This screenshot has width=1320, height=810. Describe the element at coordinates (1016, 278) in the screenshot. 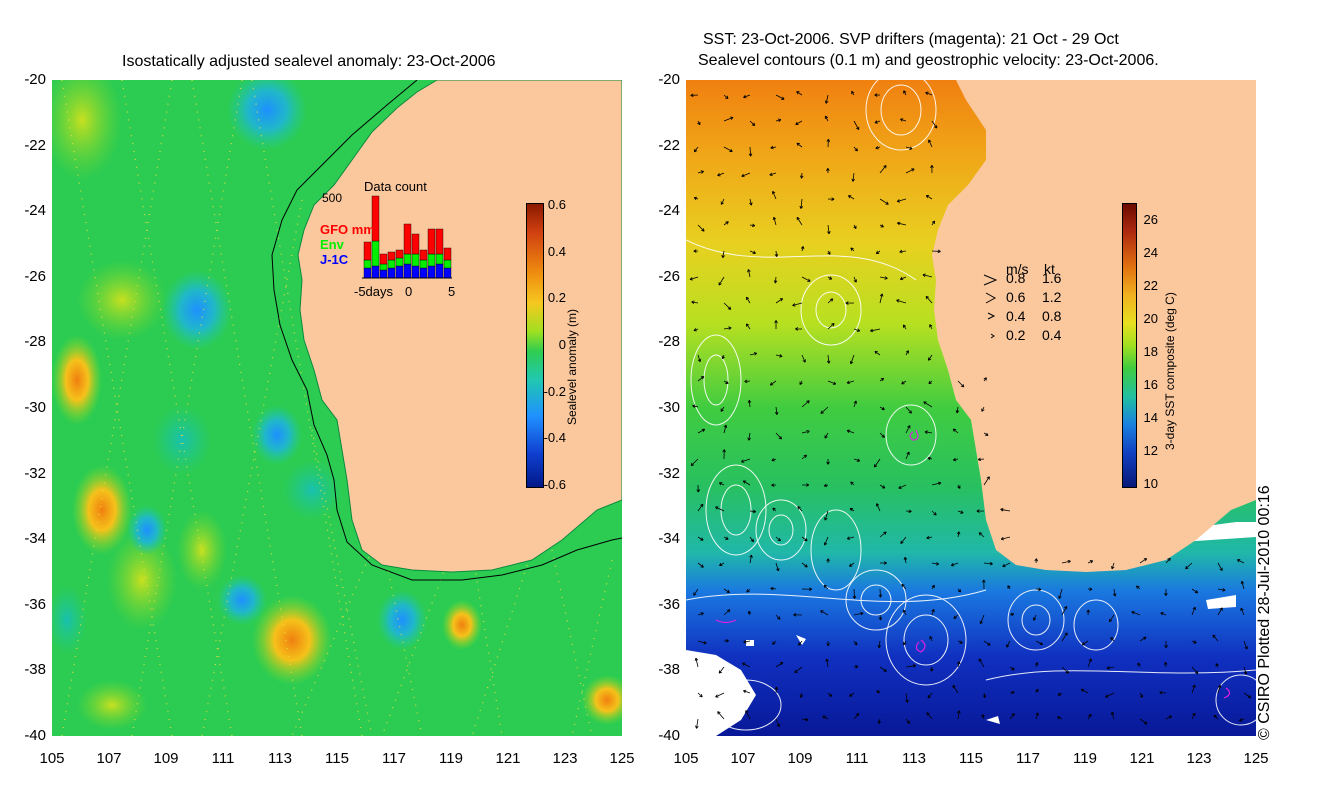

I see `legend-row1-ms: 0.8` at that location.